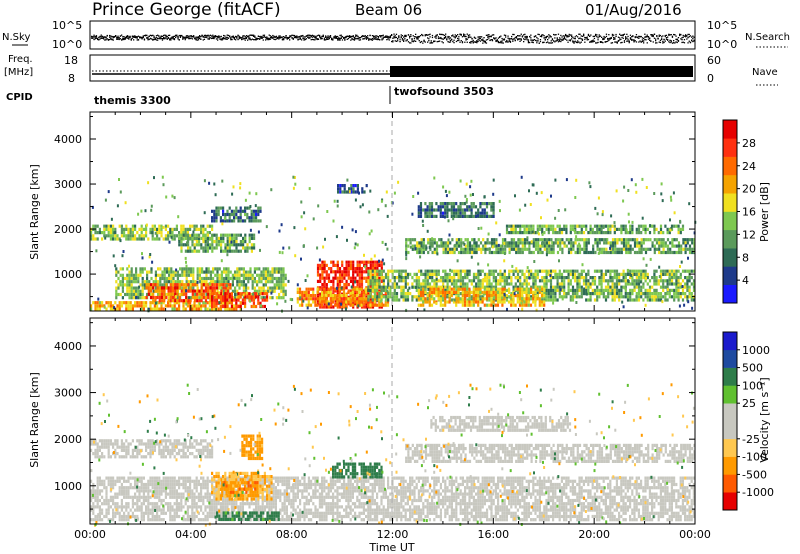  What do you see at coordinates (633, 10) in the screenshot?
I see `date-label: 01/Aug/2016` at bounding box center [633, 10].